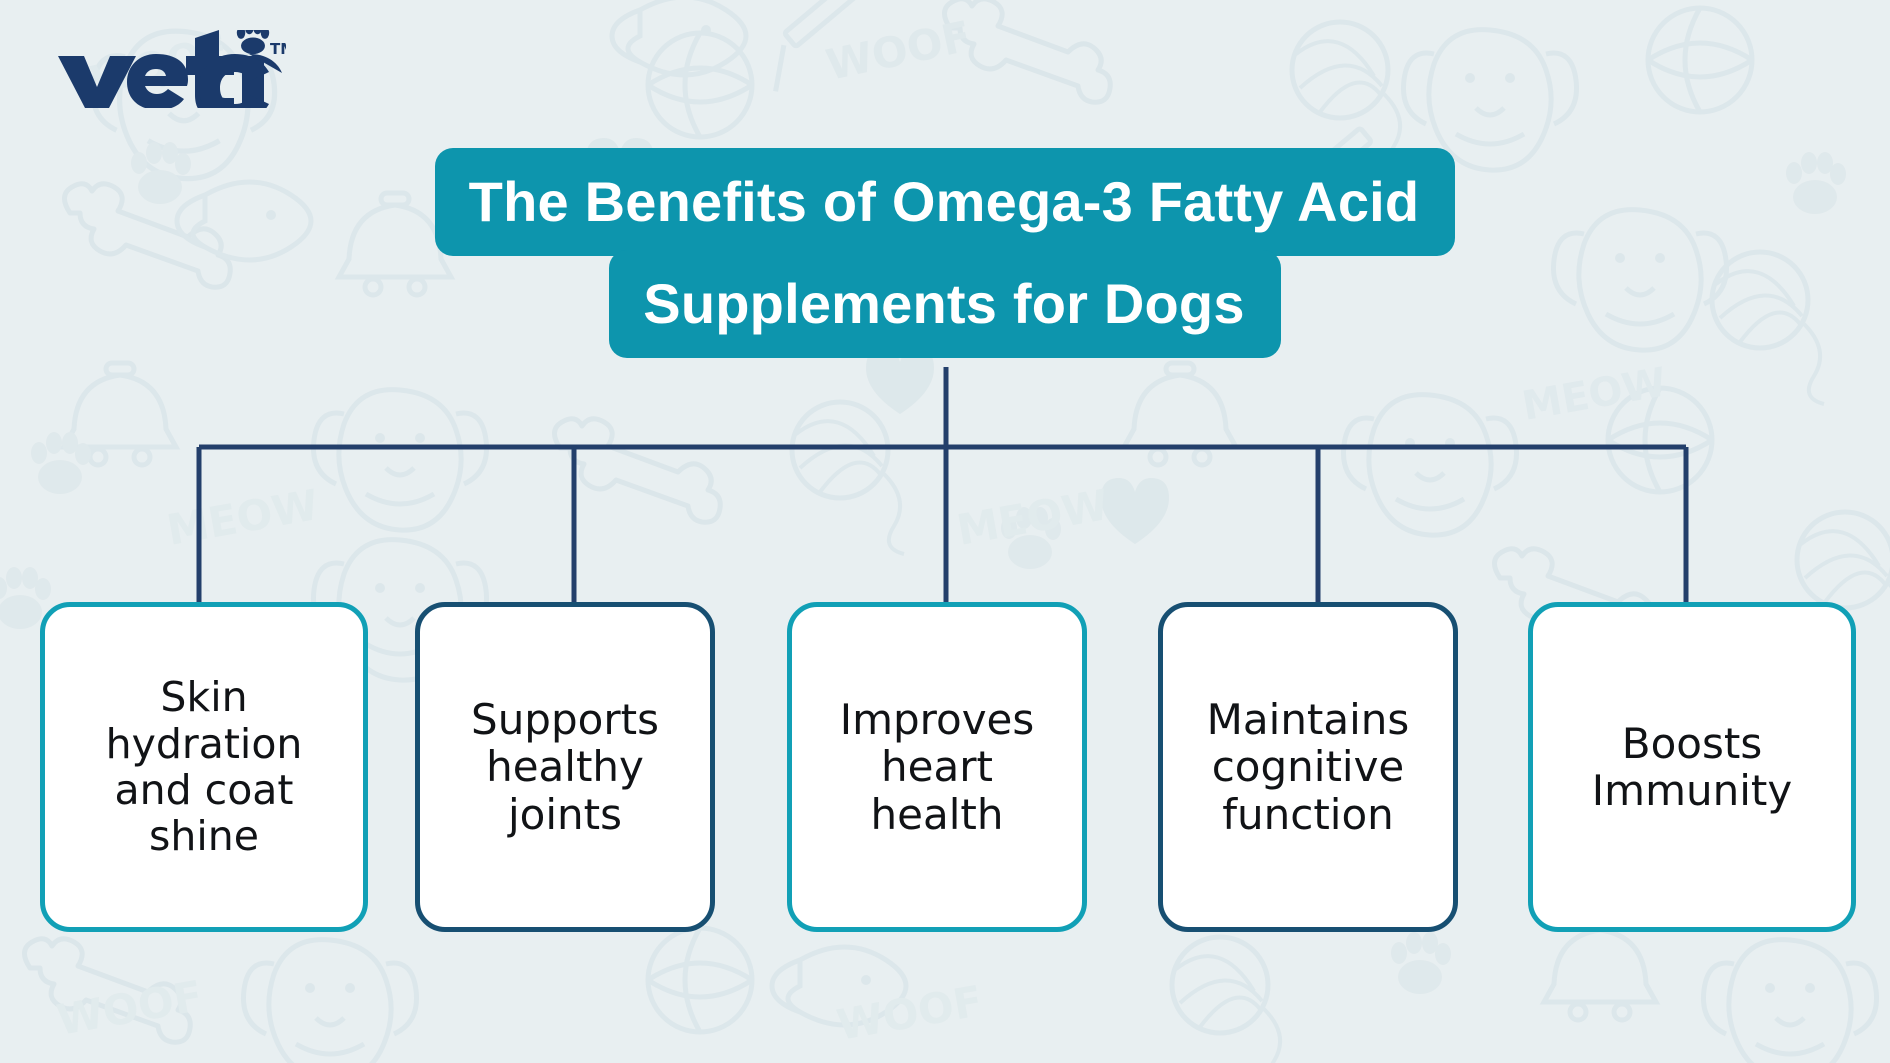 This screenshot has height=1063, width=1890. I want to click on benefit-card-joints: Supports healthy joints, so click(565, 767).